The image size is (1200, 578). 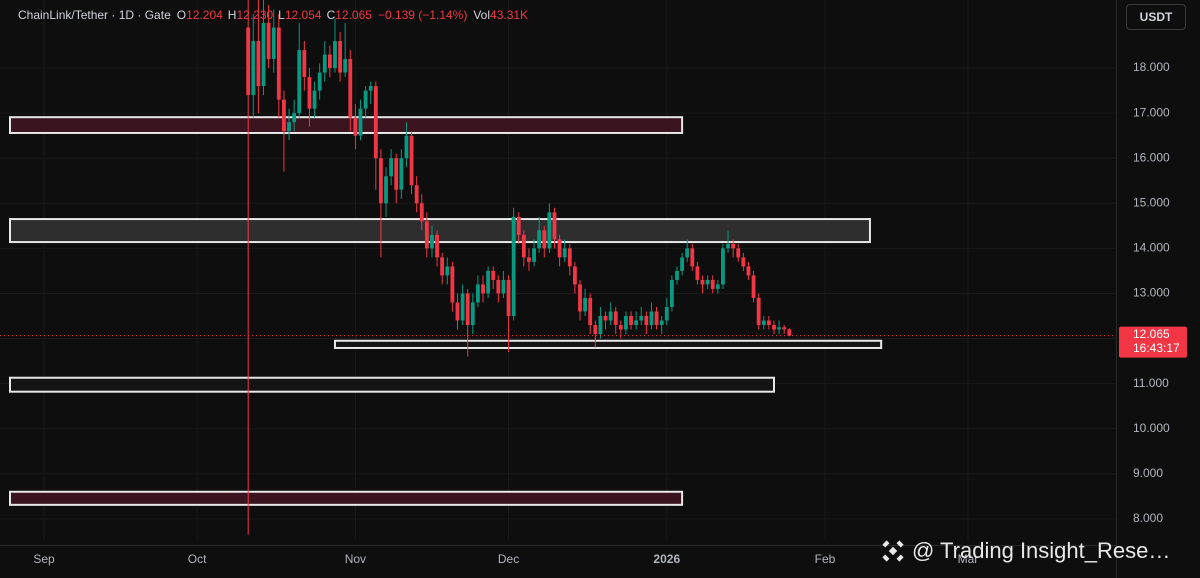 I want to click on legend-text: 12.054, so click(x=303, y=15).